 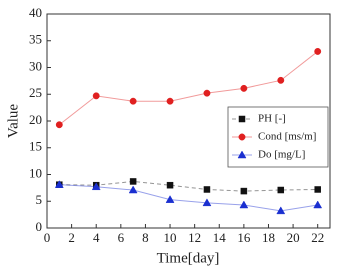 What do you see at coordinates (317, 237) in the screenshot?
I see `x-tick-label: 22` at bounding box center [317, 237].